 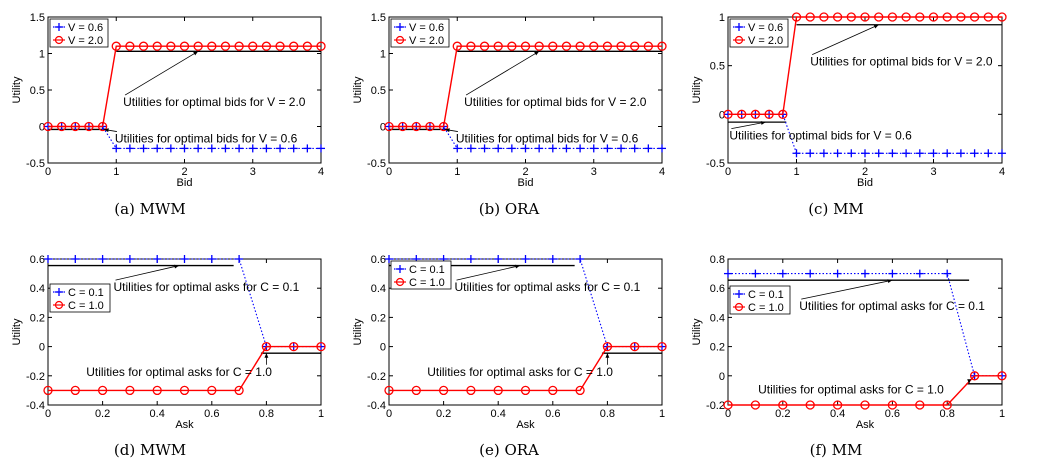 I want to click on y-tick-label: 0.2, so click(x=378, y=318).